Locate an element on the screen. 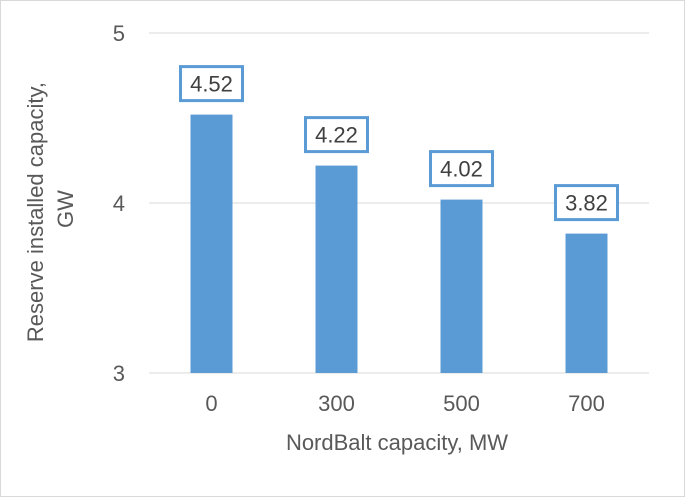  data-label: 3.82 is located at coordinates (586, 203).